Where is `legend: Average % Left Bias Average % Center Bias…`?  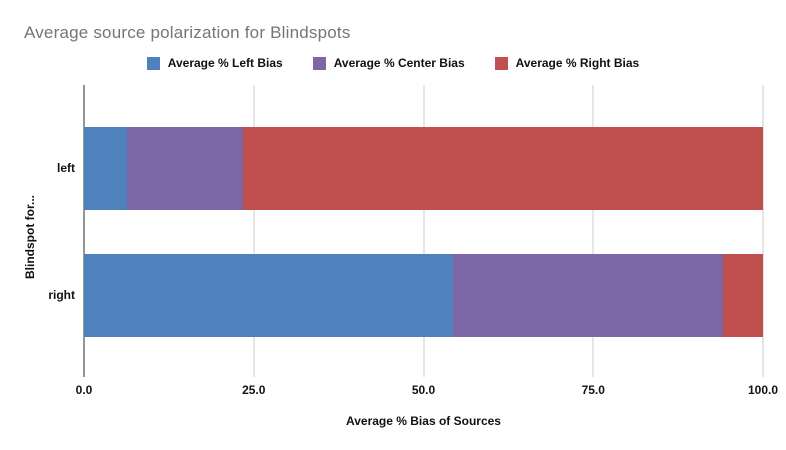
legend: Average % Left Bias Average % Center Bias… is located at coordinates (393, 63).